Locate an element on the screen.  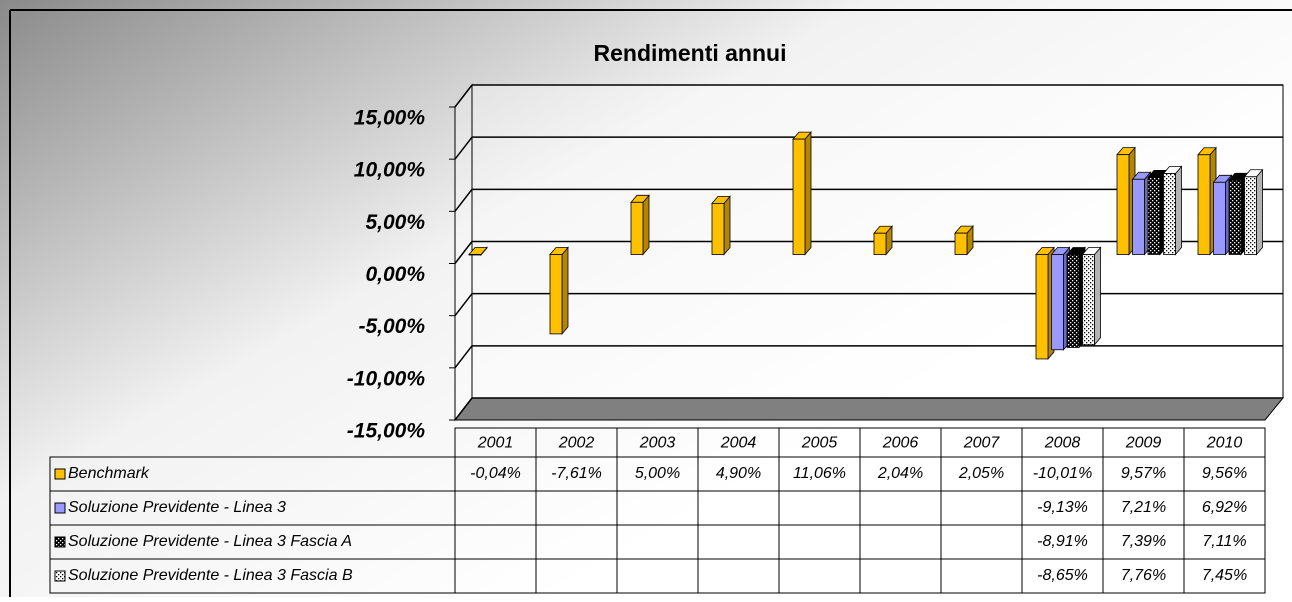
table-header: 2004 is located at coordinates (738, 443).